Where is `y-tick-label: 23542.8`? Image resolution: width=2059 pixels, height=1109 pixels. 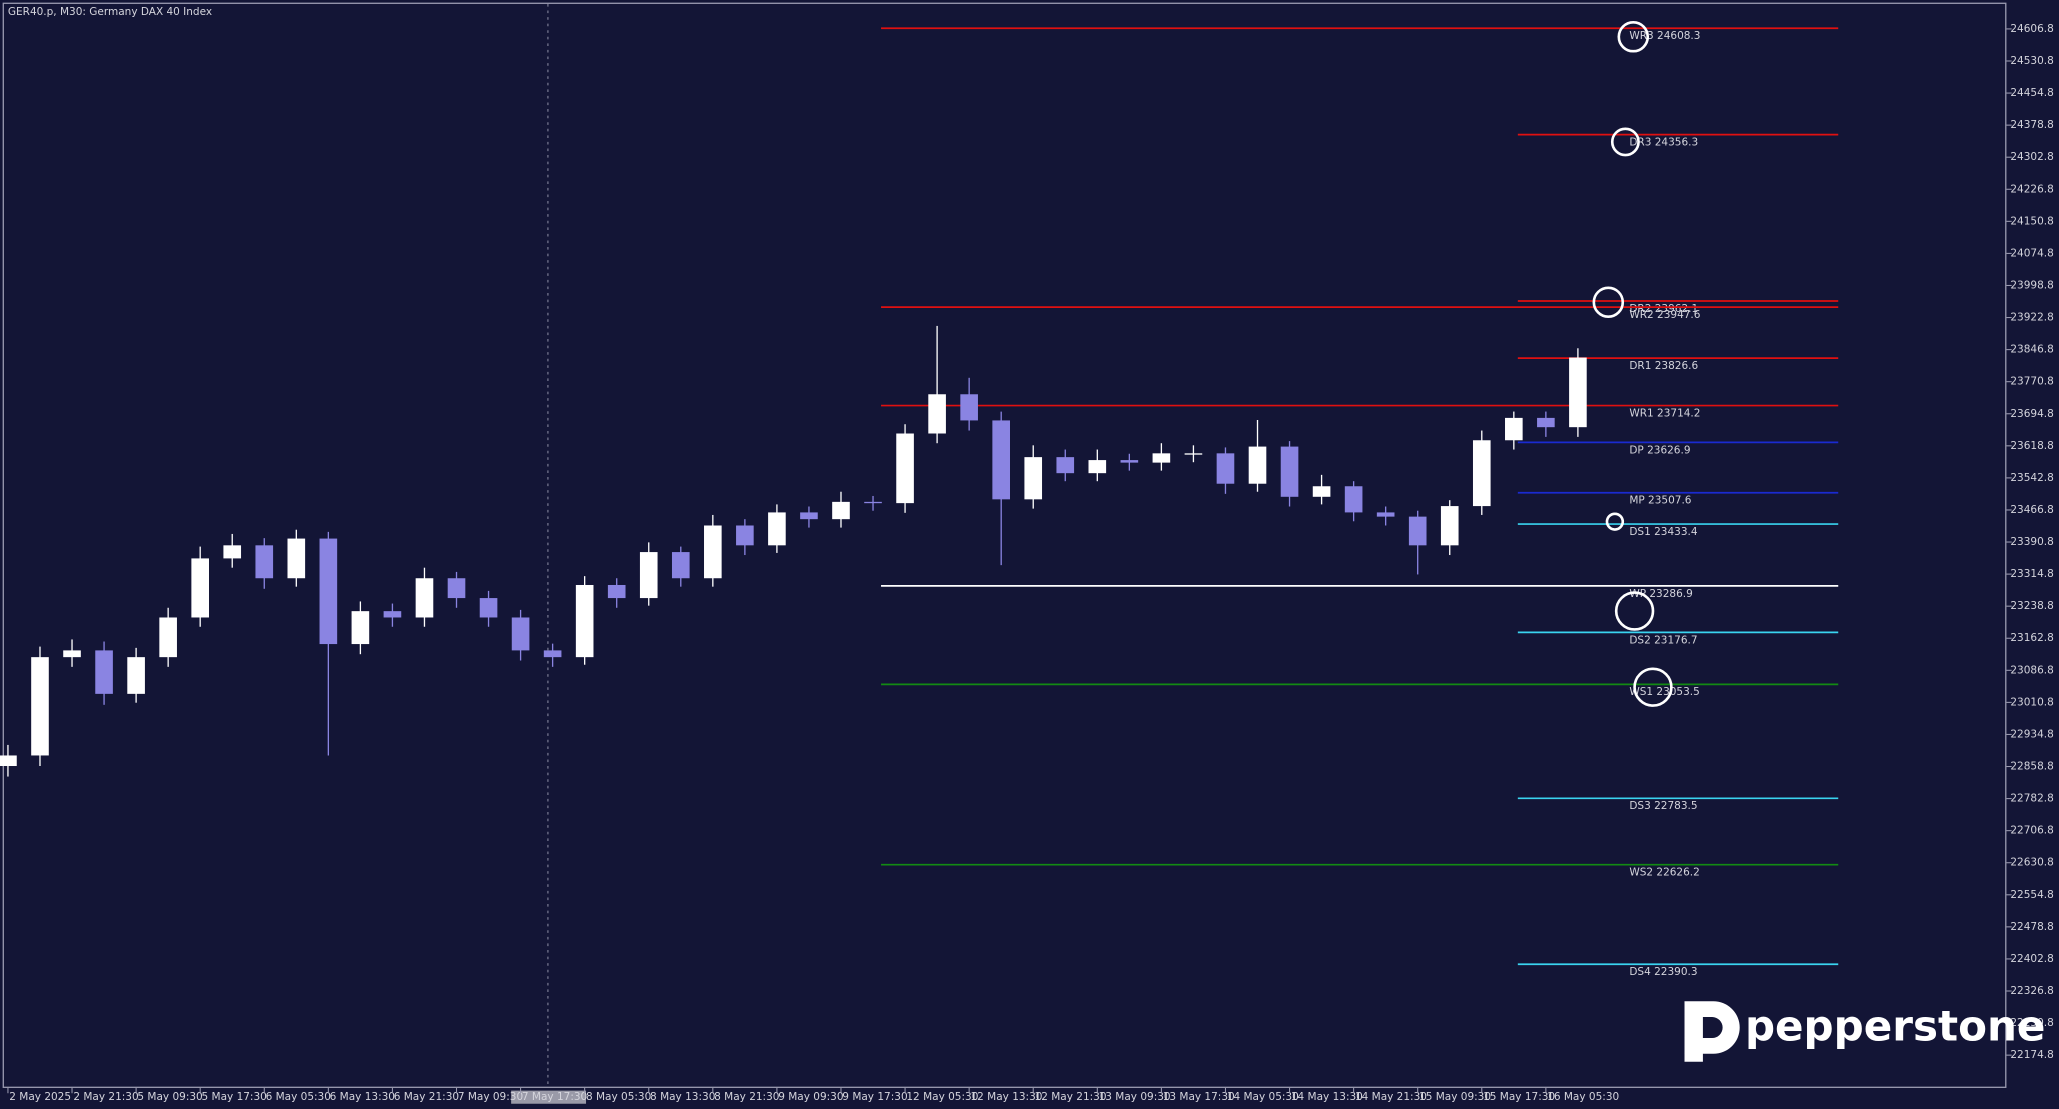
y-tick-label: 23542.8 is located at coordinates (2031, 478).